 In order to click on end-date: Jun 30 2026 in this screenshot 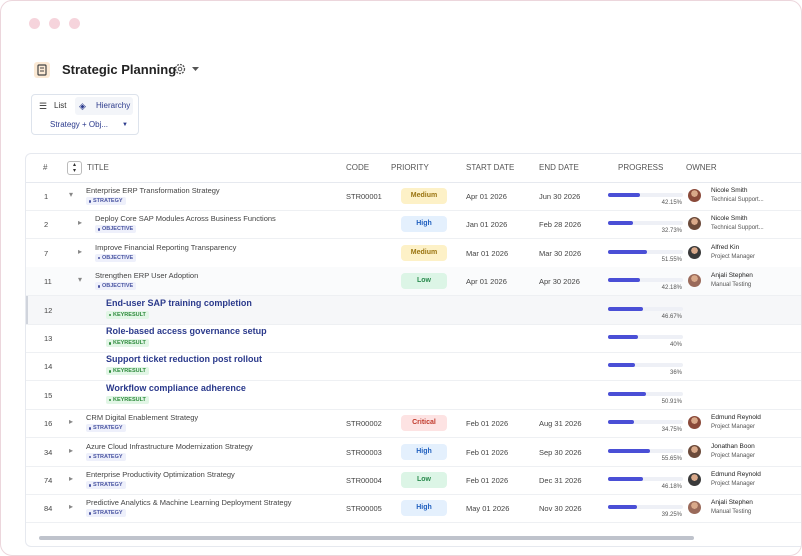, I will do `click(560, 196)`.